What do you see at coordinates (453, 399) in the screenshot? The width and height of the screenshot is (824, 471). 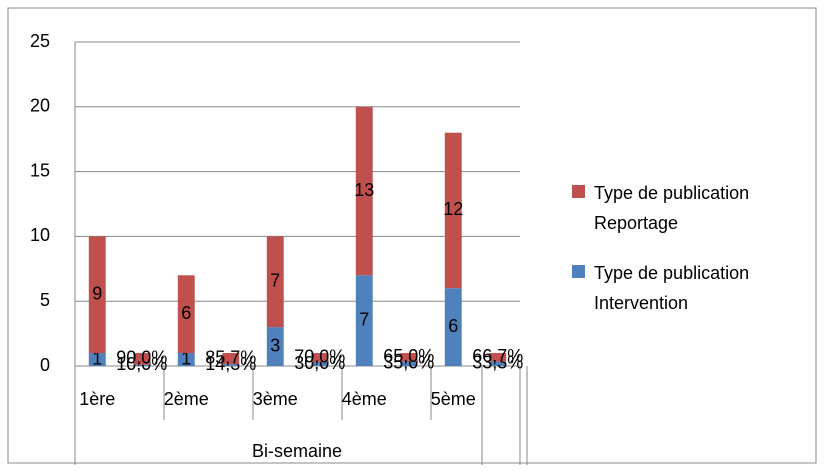 I see `x-tick-label: 5ème` at bounding box center [453, 399].